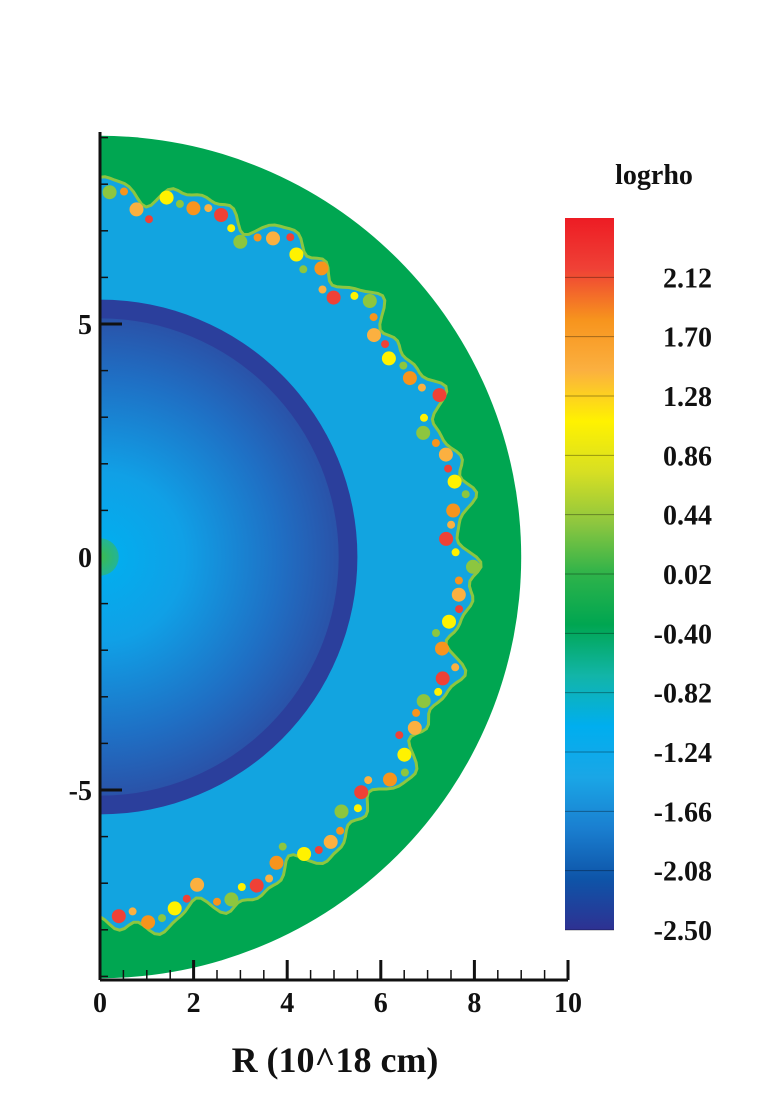 Image resolution: width=771 pixels, height=1102 pixels. Describe the element at coordinates (381, 1003) in the screenshot. I see `x-tick-label: 6` at that location.